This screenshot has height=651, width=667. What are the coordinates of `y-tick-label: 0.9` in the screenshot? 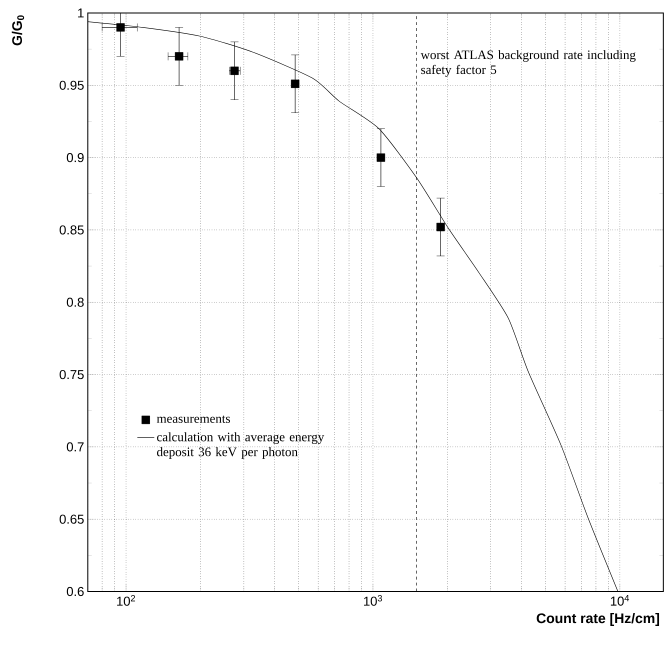 It's located at (75, 157).